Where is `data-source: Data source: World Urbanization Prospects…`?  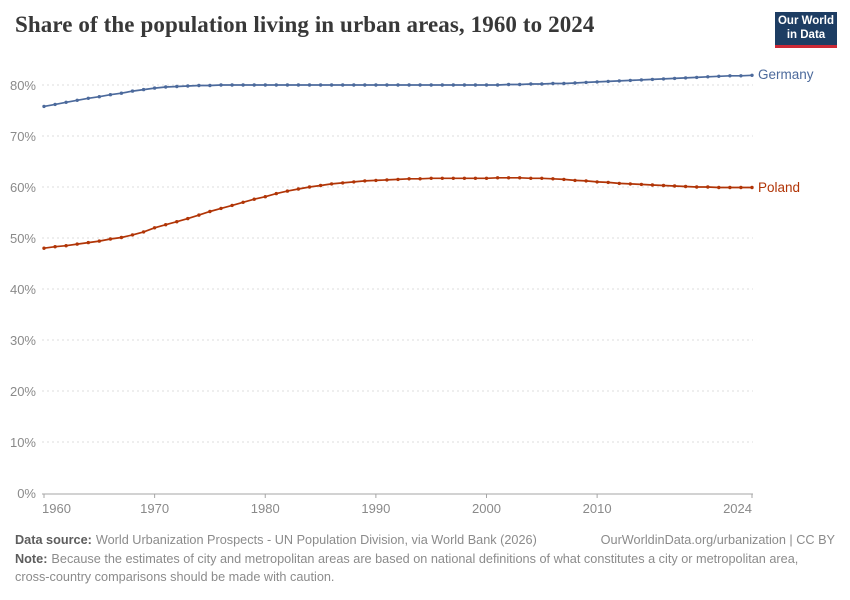
data-source: Data source: World Urbanization Prospects… is located at coordinates (276, 540).